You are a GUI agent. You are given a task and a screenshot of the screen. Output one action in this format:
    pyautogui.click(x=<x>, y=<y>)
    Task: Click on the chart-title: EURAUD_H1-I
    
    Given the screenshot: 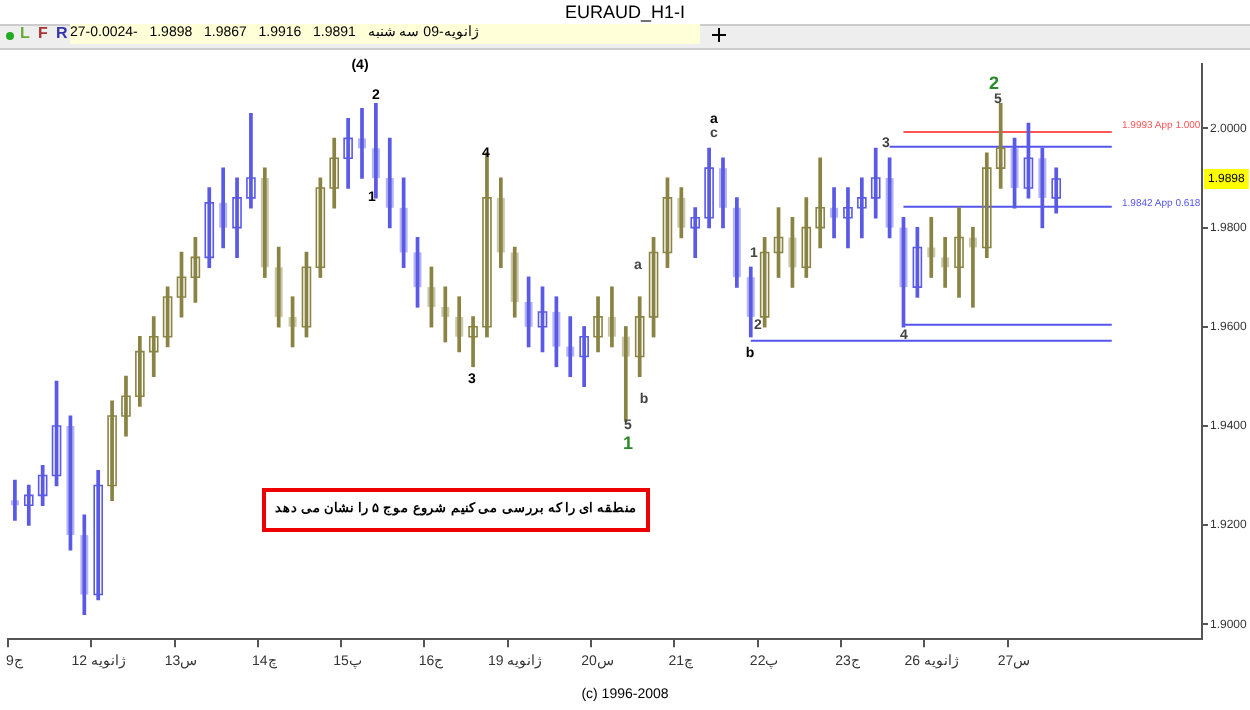 What is the action you would take?
    pyautogui.click(x=624, y=12)
    